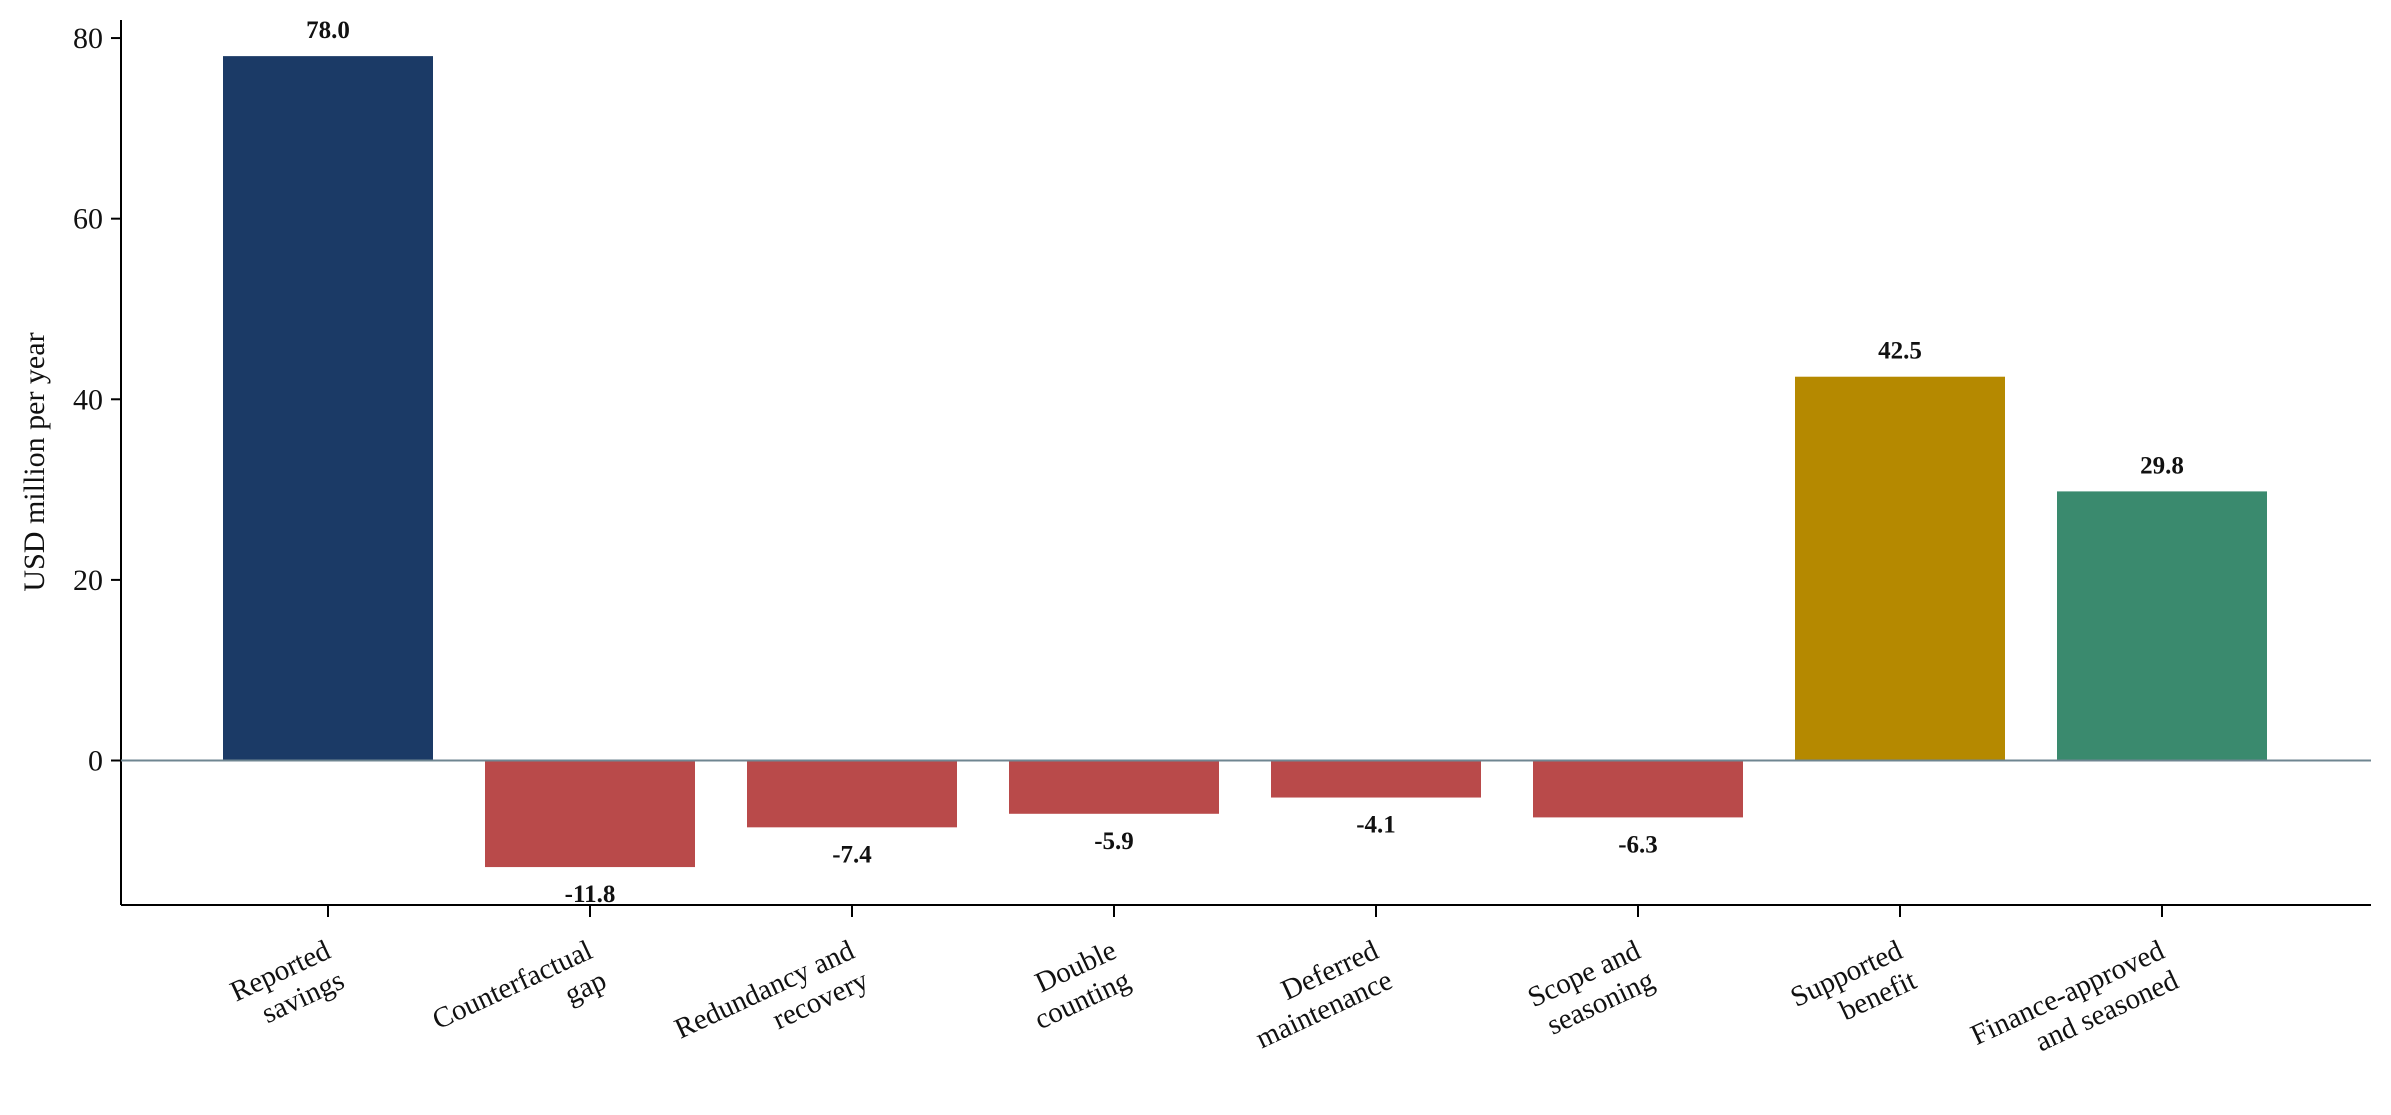  What do you see at coordinates (97, 462) in the screenshot?
I see `y-axis: 0 20 40 60 80` at bounding box center [97, 462].